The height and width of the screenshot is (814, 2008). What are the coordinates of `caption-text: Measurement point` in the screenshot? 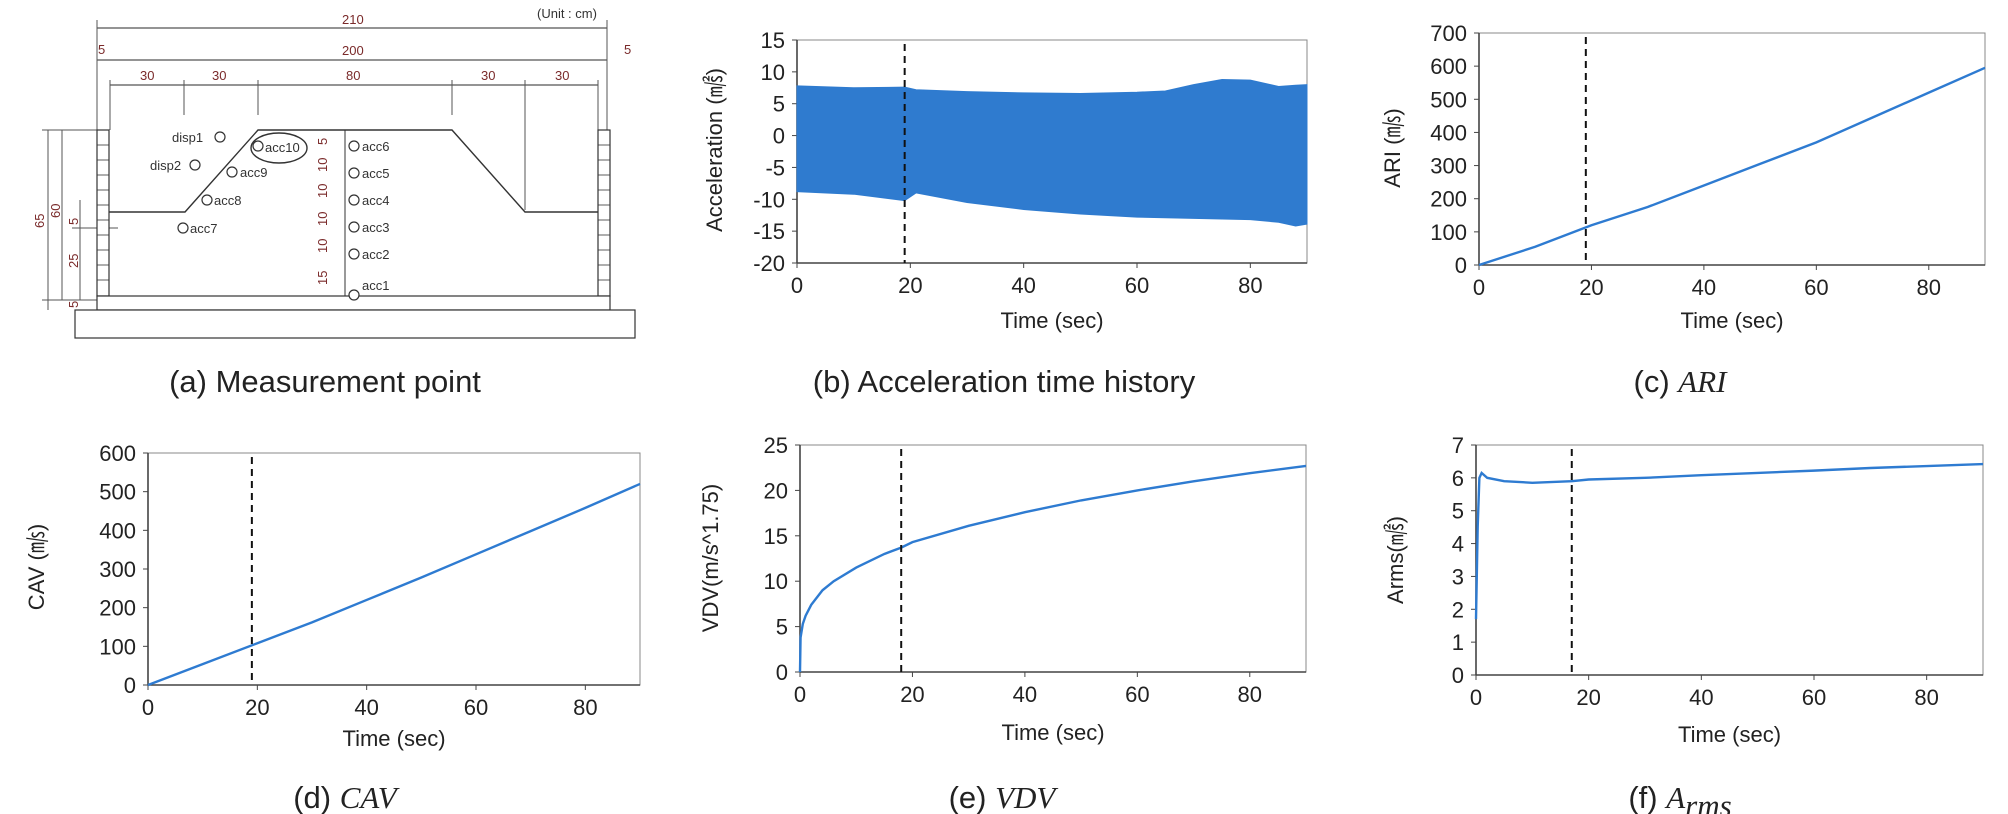 It's located at (349, 381).